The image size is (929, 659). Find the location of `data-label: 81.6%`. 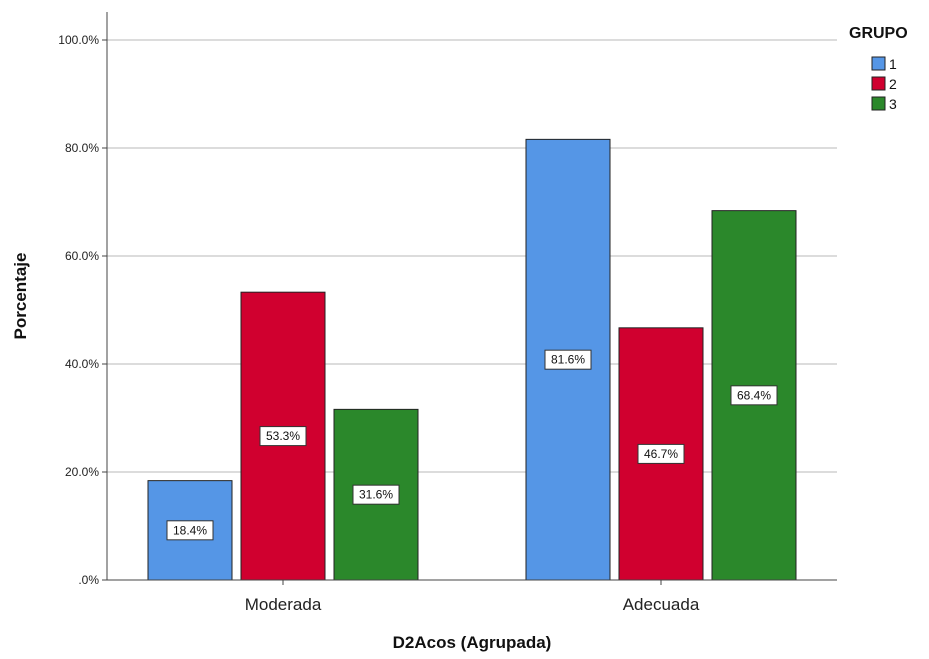

data-label: 81.6% is located at coordinates (568, 360).